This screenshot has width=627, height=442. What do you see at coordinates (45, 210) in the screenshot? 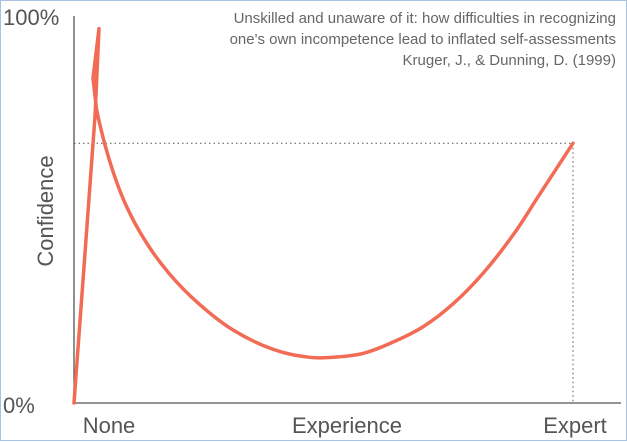
I see `y-axis-label: Confidence` at bounding box center [45, 210].